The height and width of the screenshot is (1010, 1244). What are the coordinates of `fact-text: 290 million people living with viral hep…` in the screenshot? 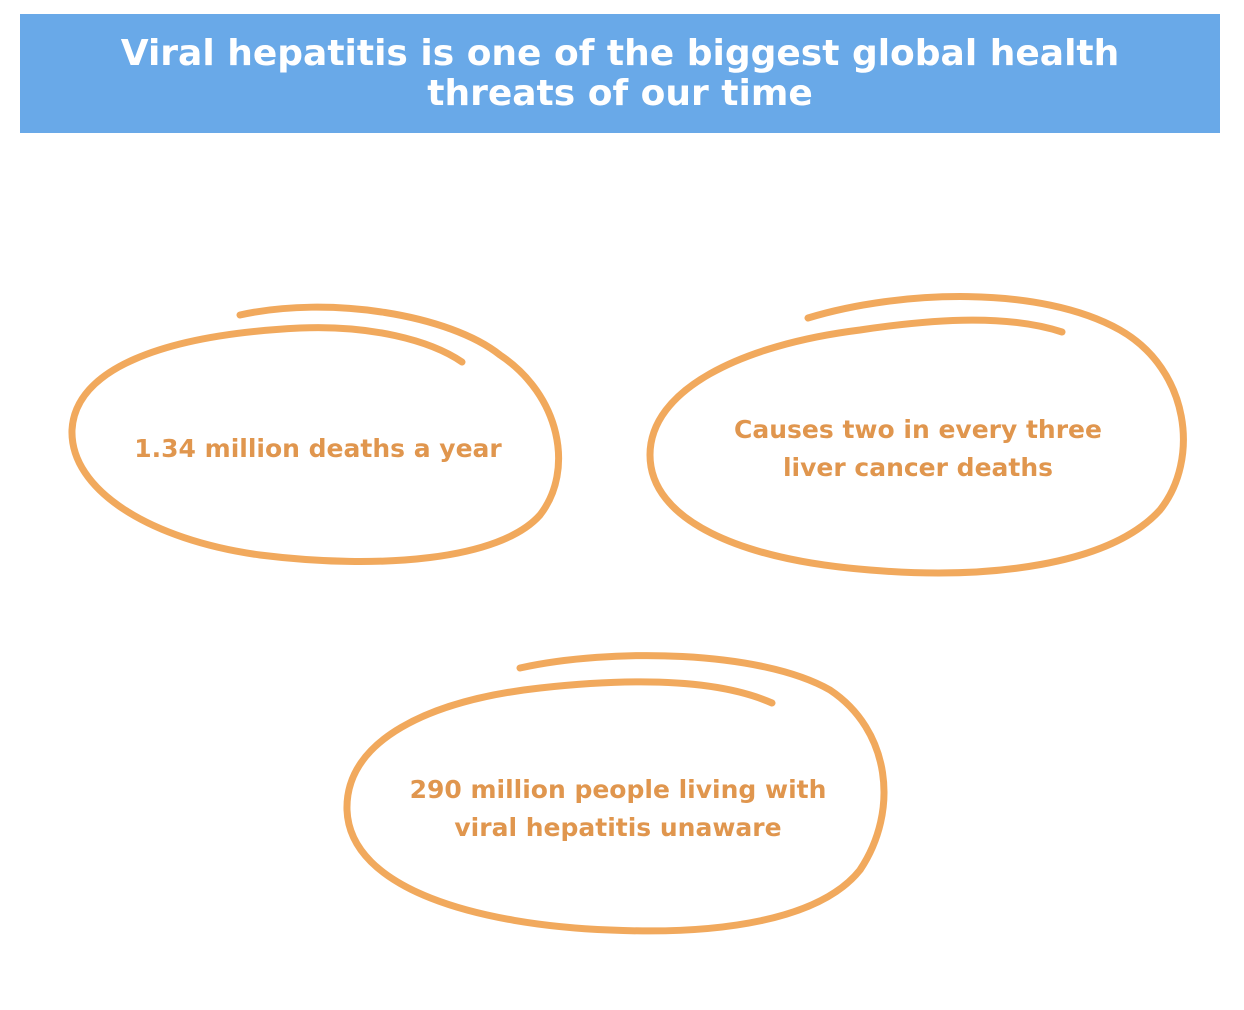 It's located at (618, 808).